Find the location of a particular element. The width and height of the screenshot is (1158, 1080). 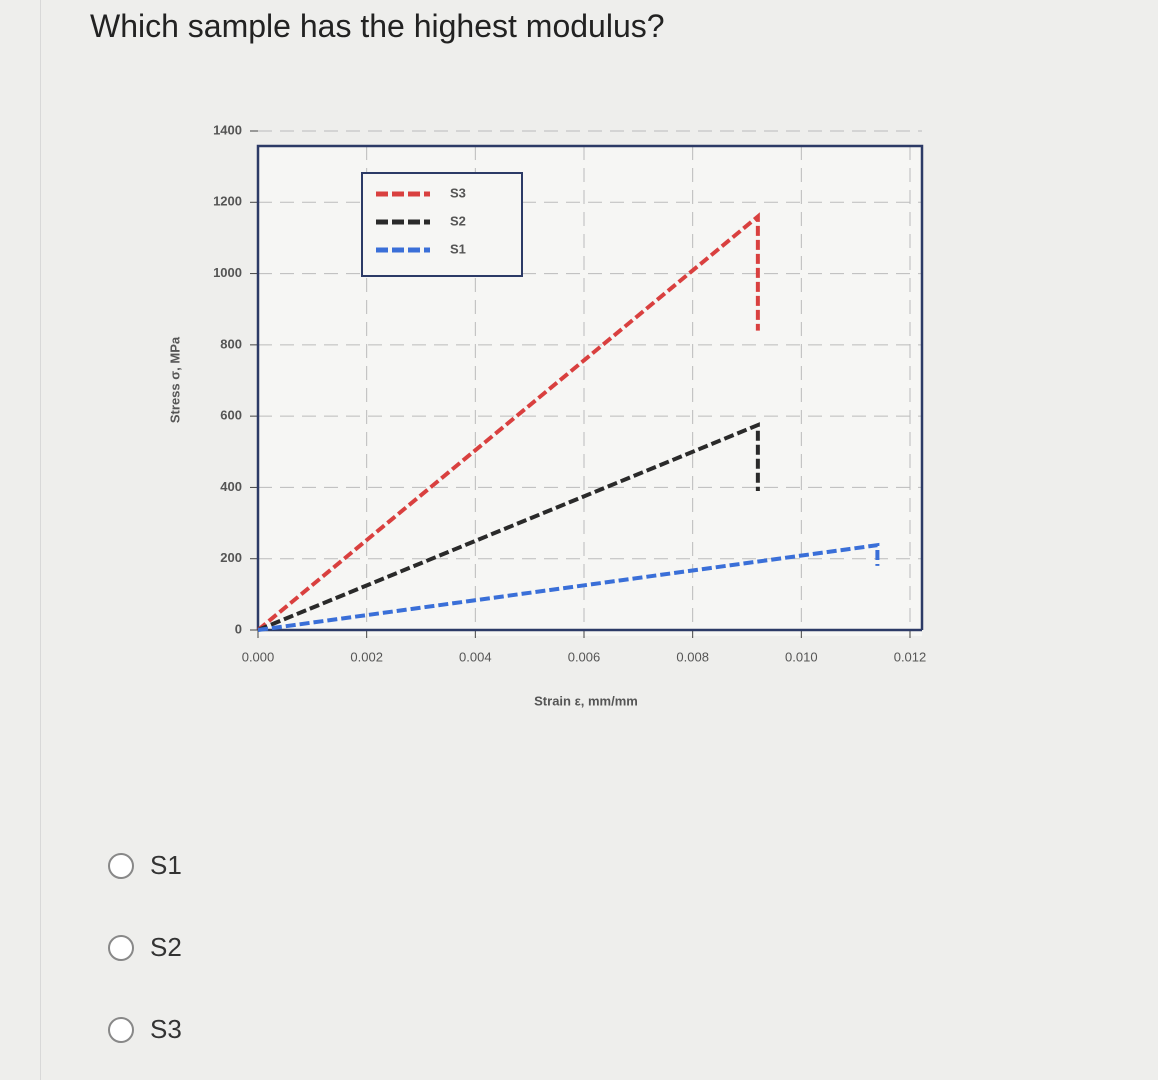

radio-option: S2 is located at coordinates (145, 947).